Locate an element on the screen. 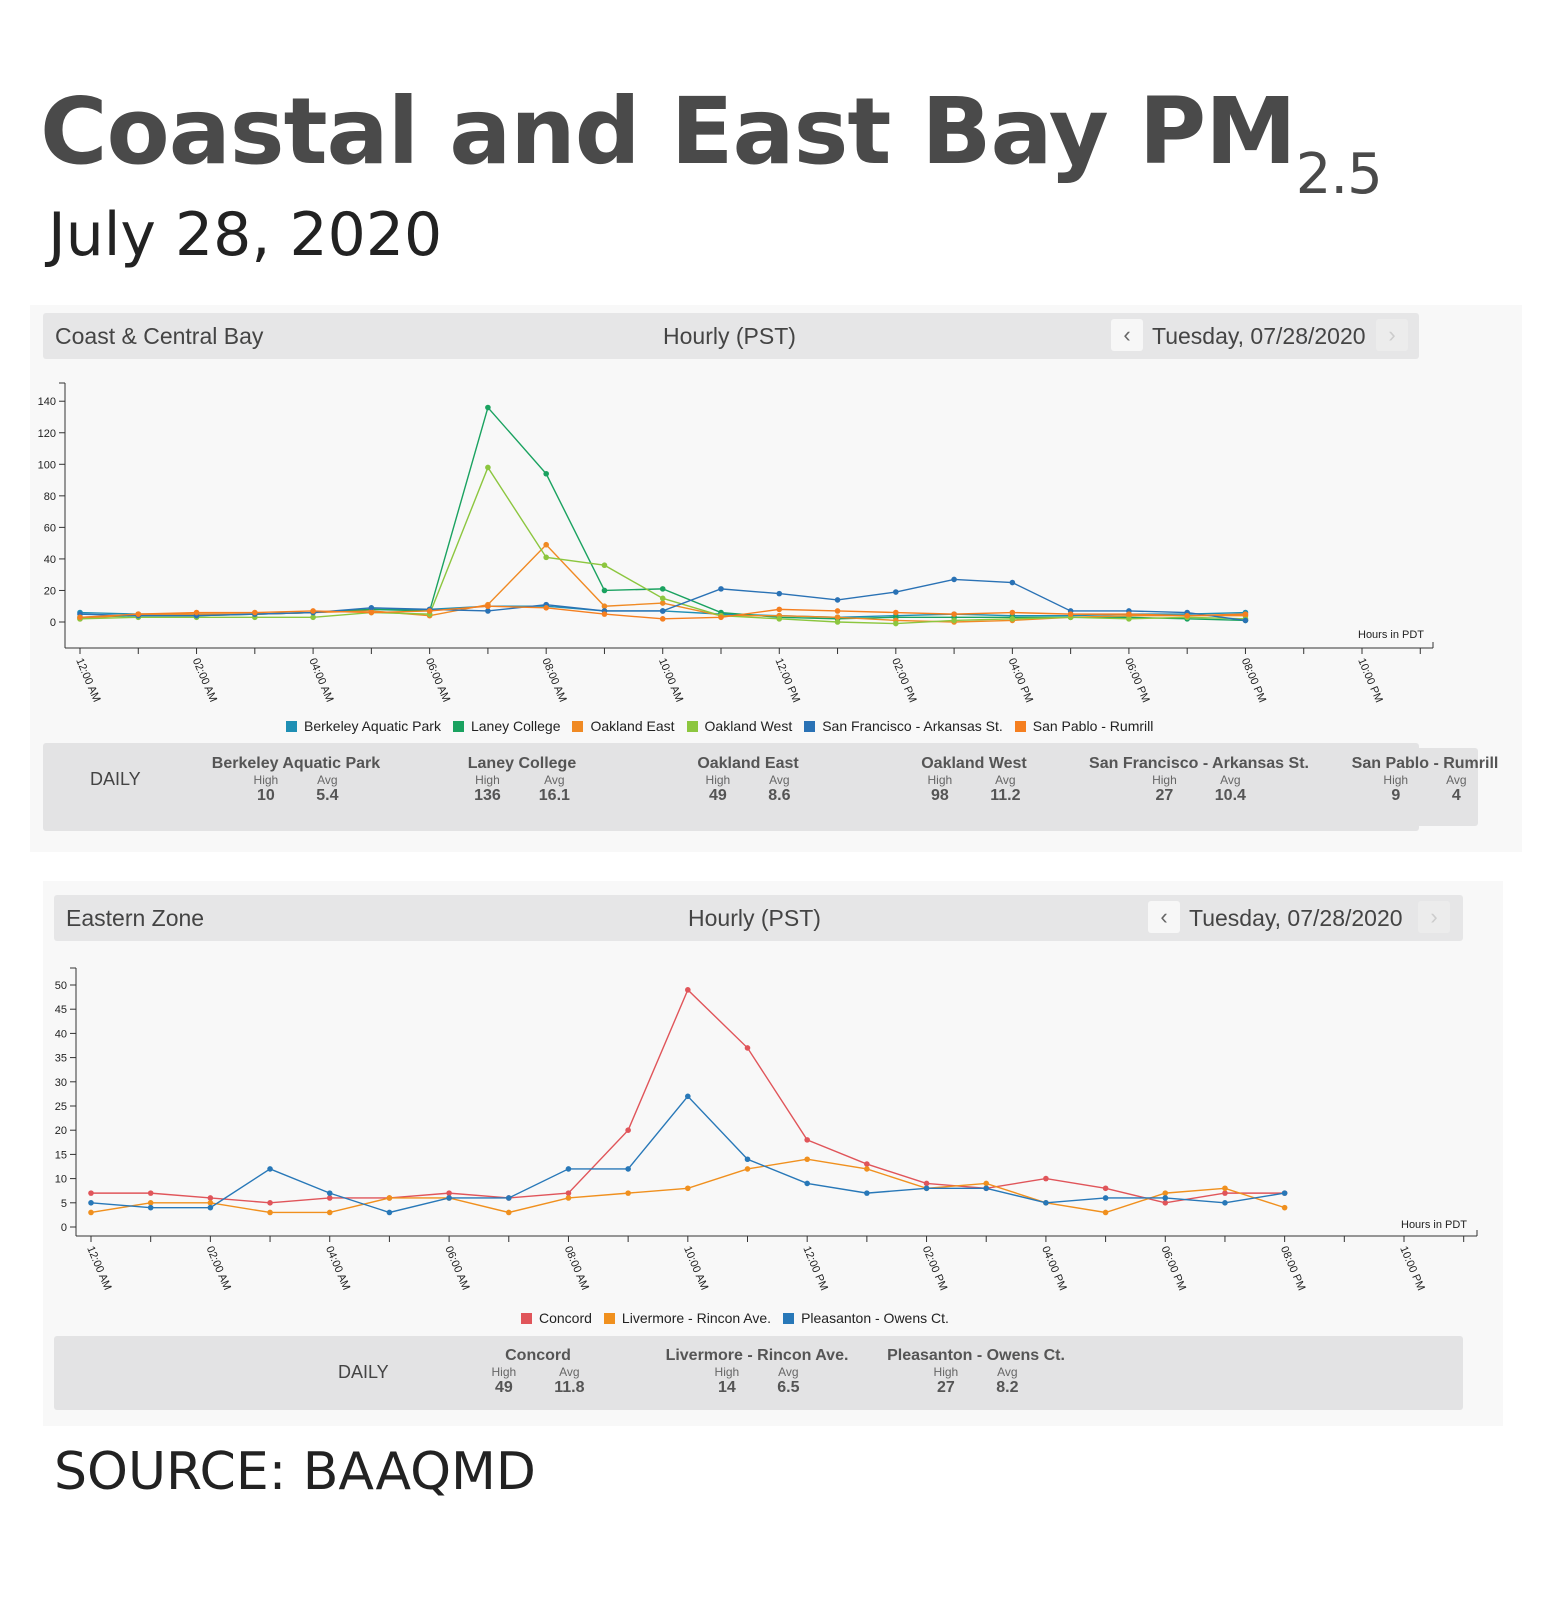  high-value: 136 is located at coordinates (487, 795).